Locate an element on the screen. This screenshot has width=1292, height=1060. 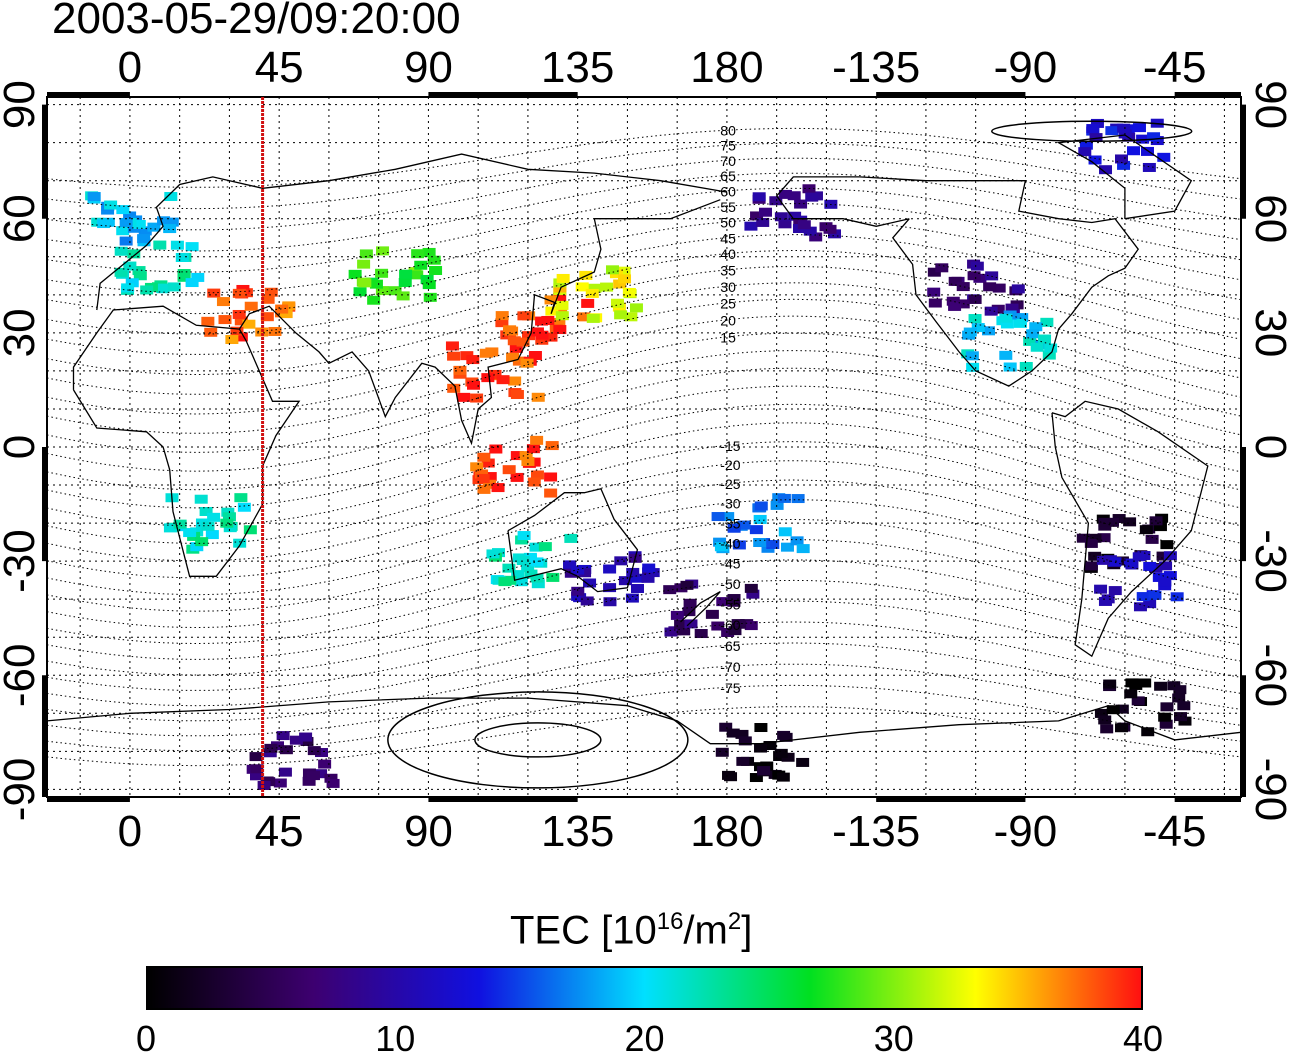
lon-tick-label-bottom: 180 is located at coordinates (726, 831).